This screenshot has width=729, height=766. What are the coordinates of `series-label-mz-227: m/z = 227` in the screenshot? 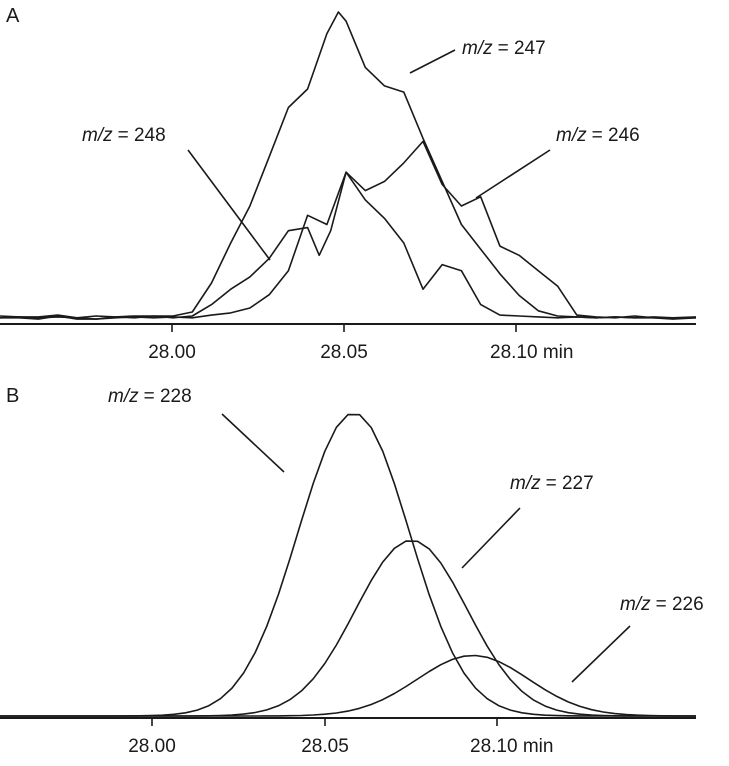 It's located at (552, 483).